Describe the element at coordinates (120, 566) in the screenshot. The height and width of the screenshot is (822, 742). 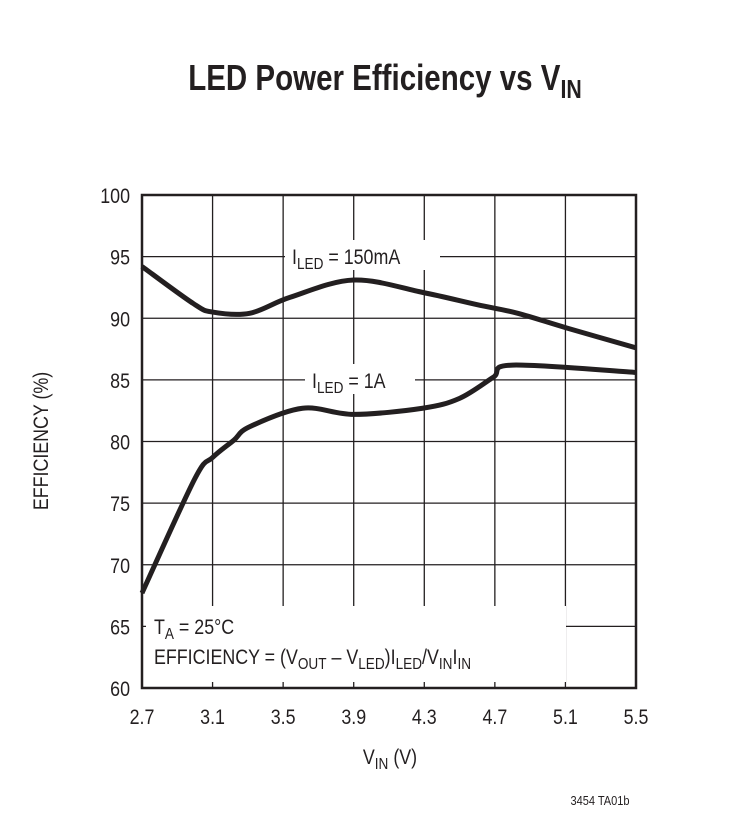
I see `y-tick-label: 70` at that location.